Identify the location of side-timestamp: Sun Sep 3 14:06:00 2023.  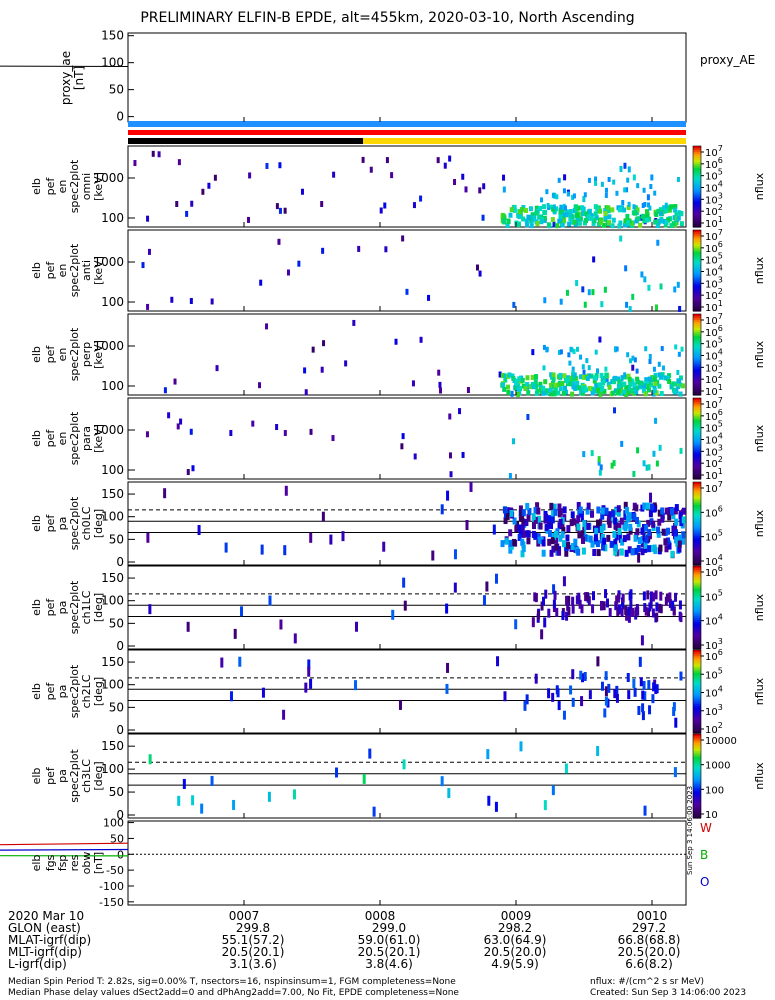
(690, 830).